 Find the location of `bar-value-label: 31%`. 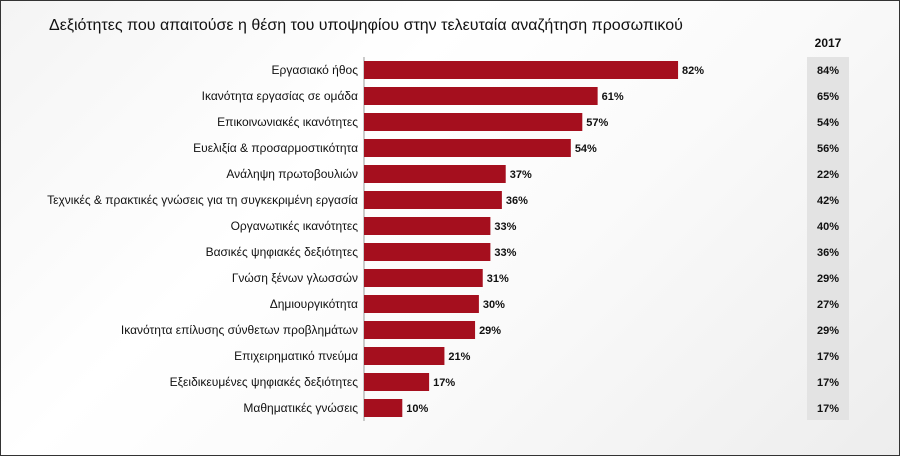

bar-value-label: 31% is located at coordinates (498, 279).